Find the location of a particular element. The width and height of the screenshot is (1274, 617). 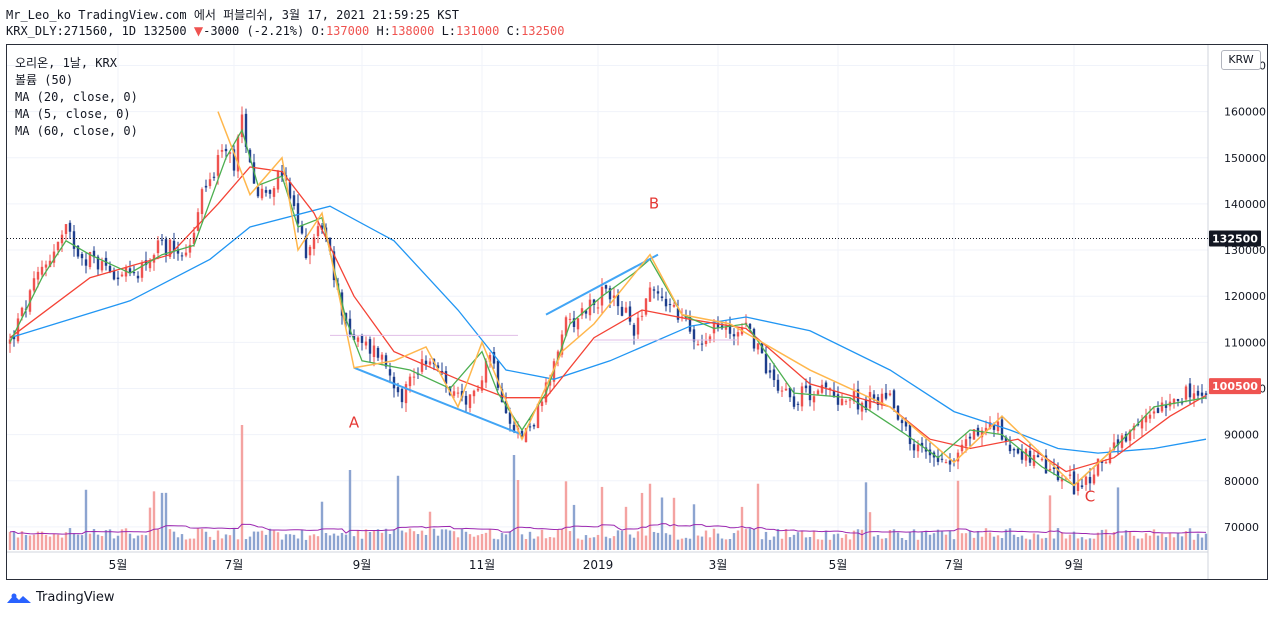

legend-symbol: 오리온, 1날, KRX is located at coordinates (66, 63).